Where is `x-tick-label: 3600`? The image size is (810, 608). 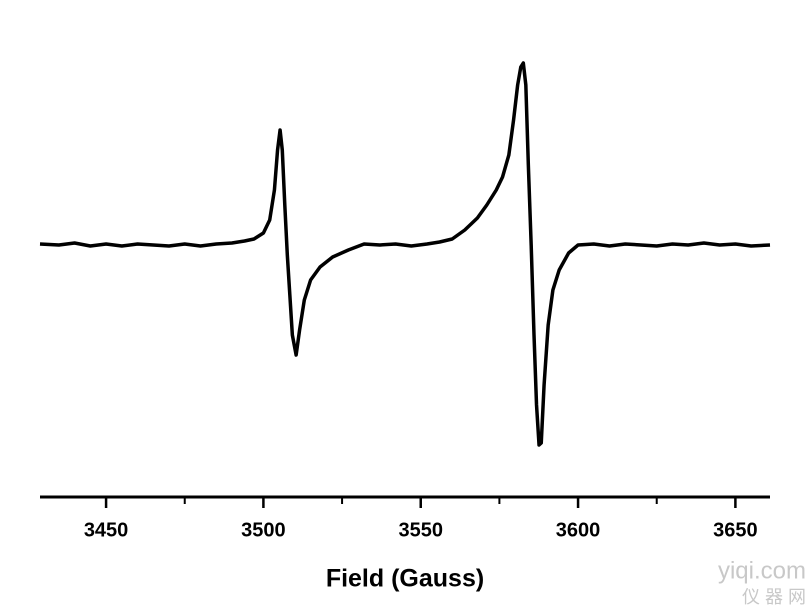 x-tick-label: 3600 is located at coordinates (578, 530).